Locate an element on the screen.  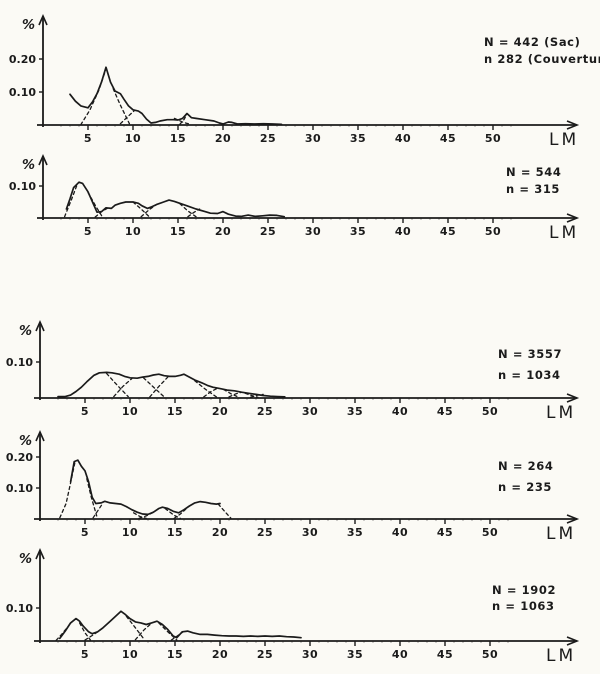
sample-annotation: N = 442 (Sac) n 282 (Couverture) is located at coordinates (542, 50).